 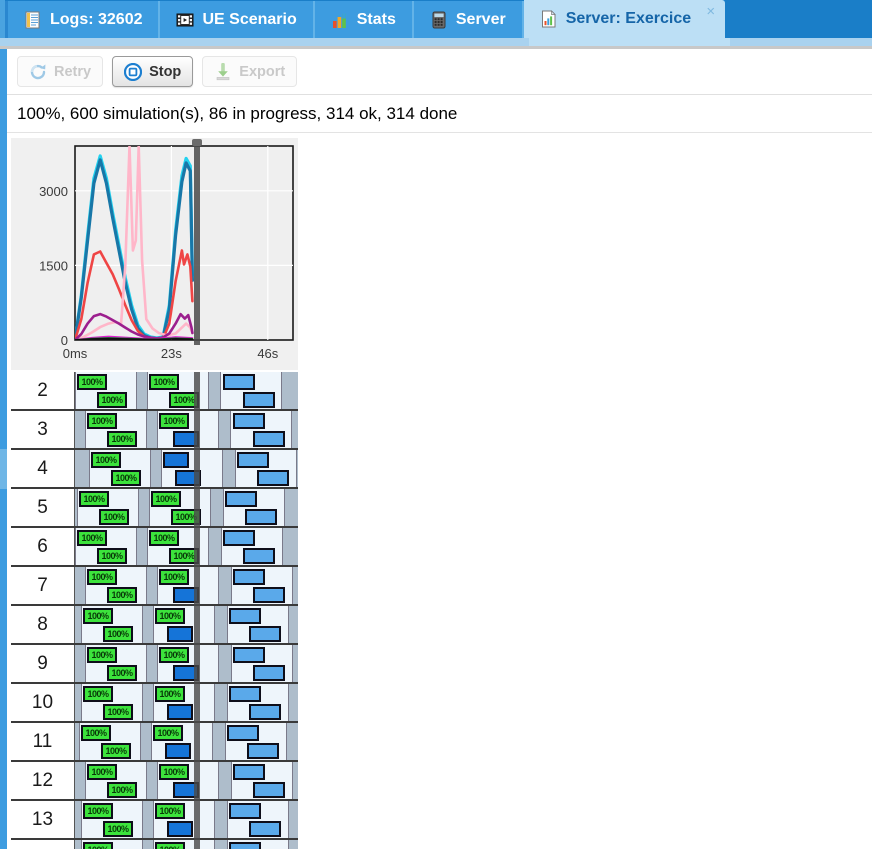 I want to click on timeline-row: 6 100% 100% 100% 100%, so click(x=154, y=547).